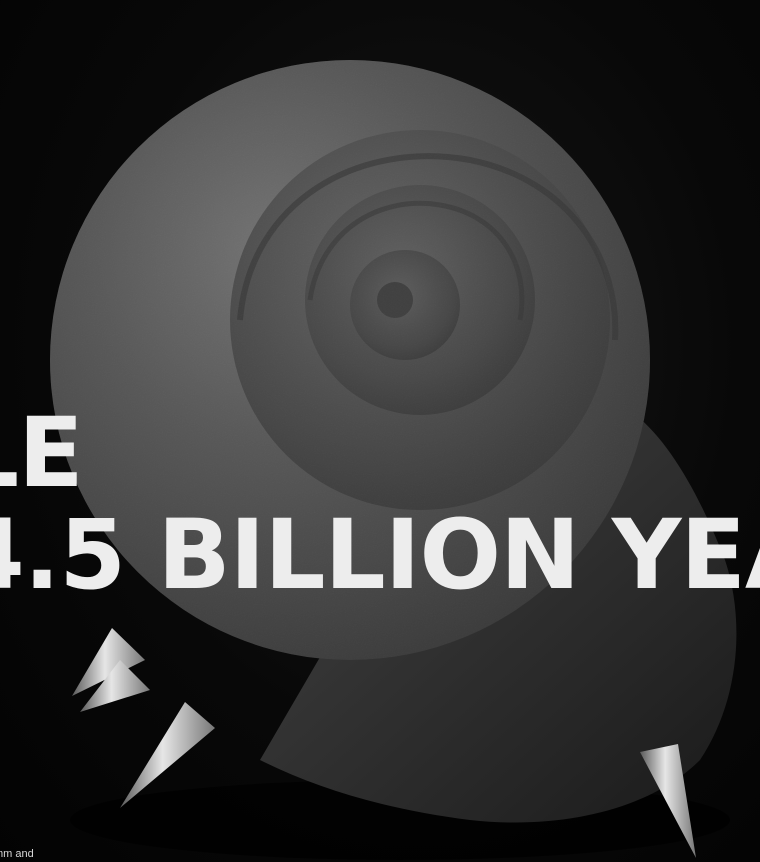 The width and height of the screenshot is (760, 862). I want to click on spike-leg-left-upper, so click(108, 662).